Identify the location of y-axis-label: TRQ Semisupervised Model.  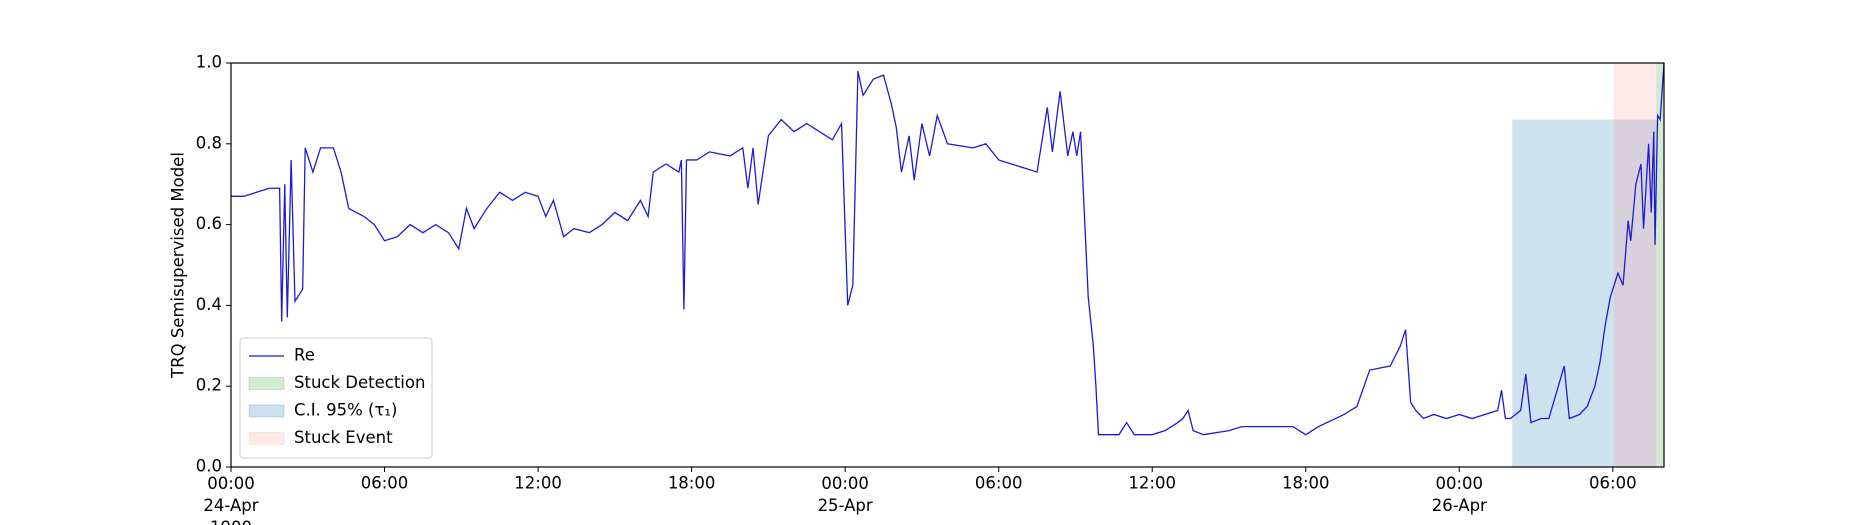
(178, 265).